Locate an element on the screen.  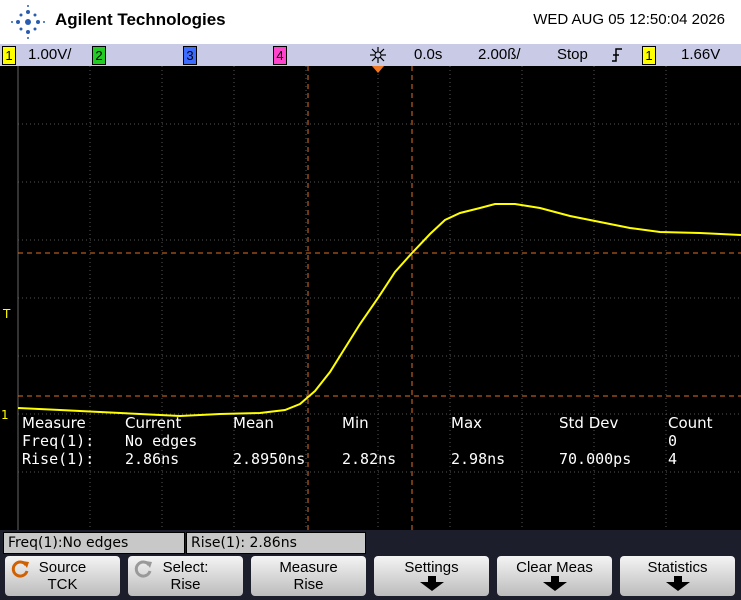
softkey-label: Select: is located at coordinates (185, 567).